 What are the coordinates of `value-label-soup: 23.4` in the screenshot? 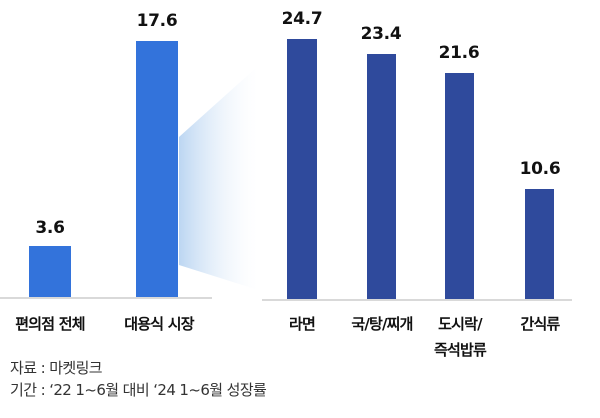 It's located at (381, 34).